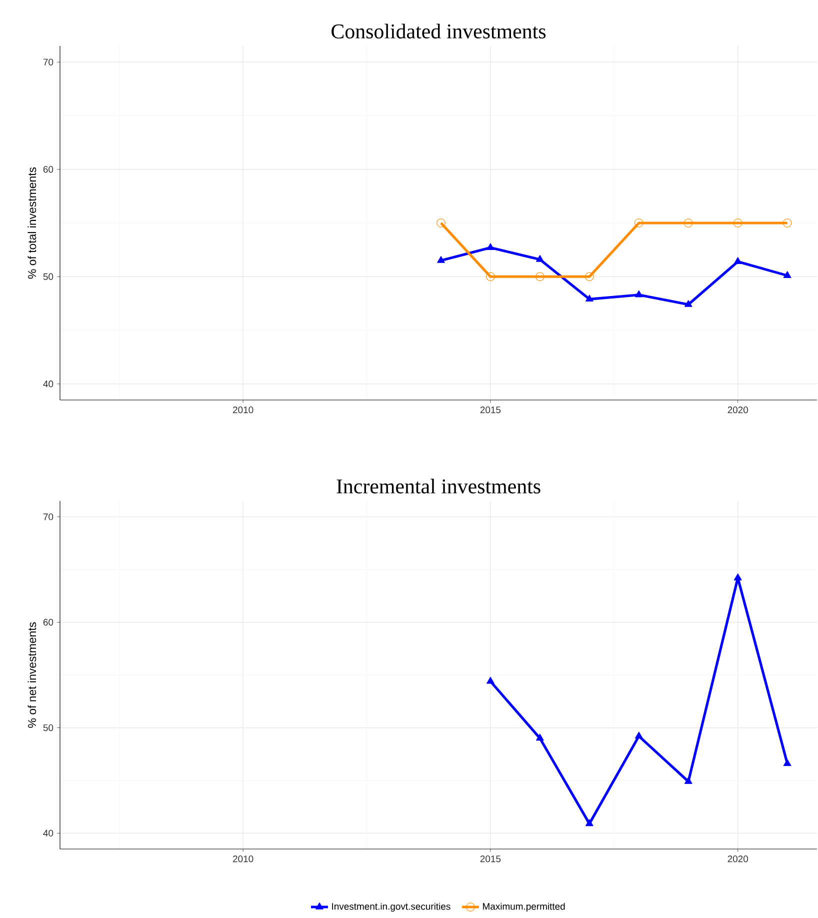 This screenshot has height=918, width=818. What do you see at coordinates (391, 907) in the screenshot?
I see `legend-label: Investment.in.govt.securities` at bounding box center [391, 907].